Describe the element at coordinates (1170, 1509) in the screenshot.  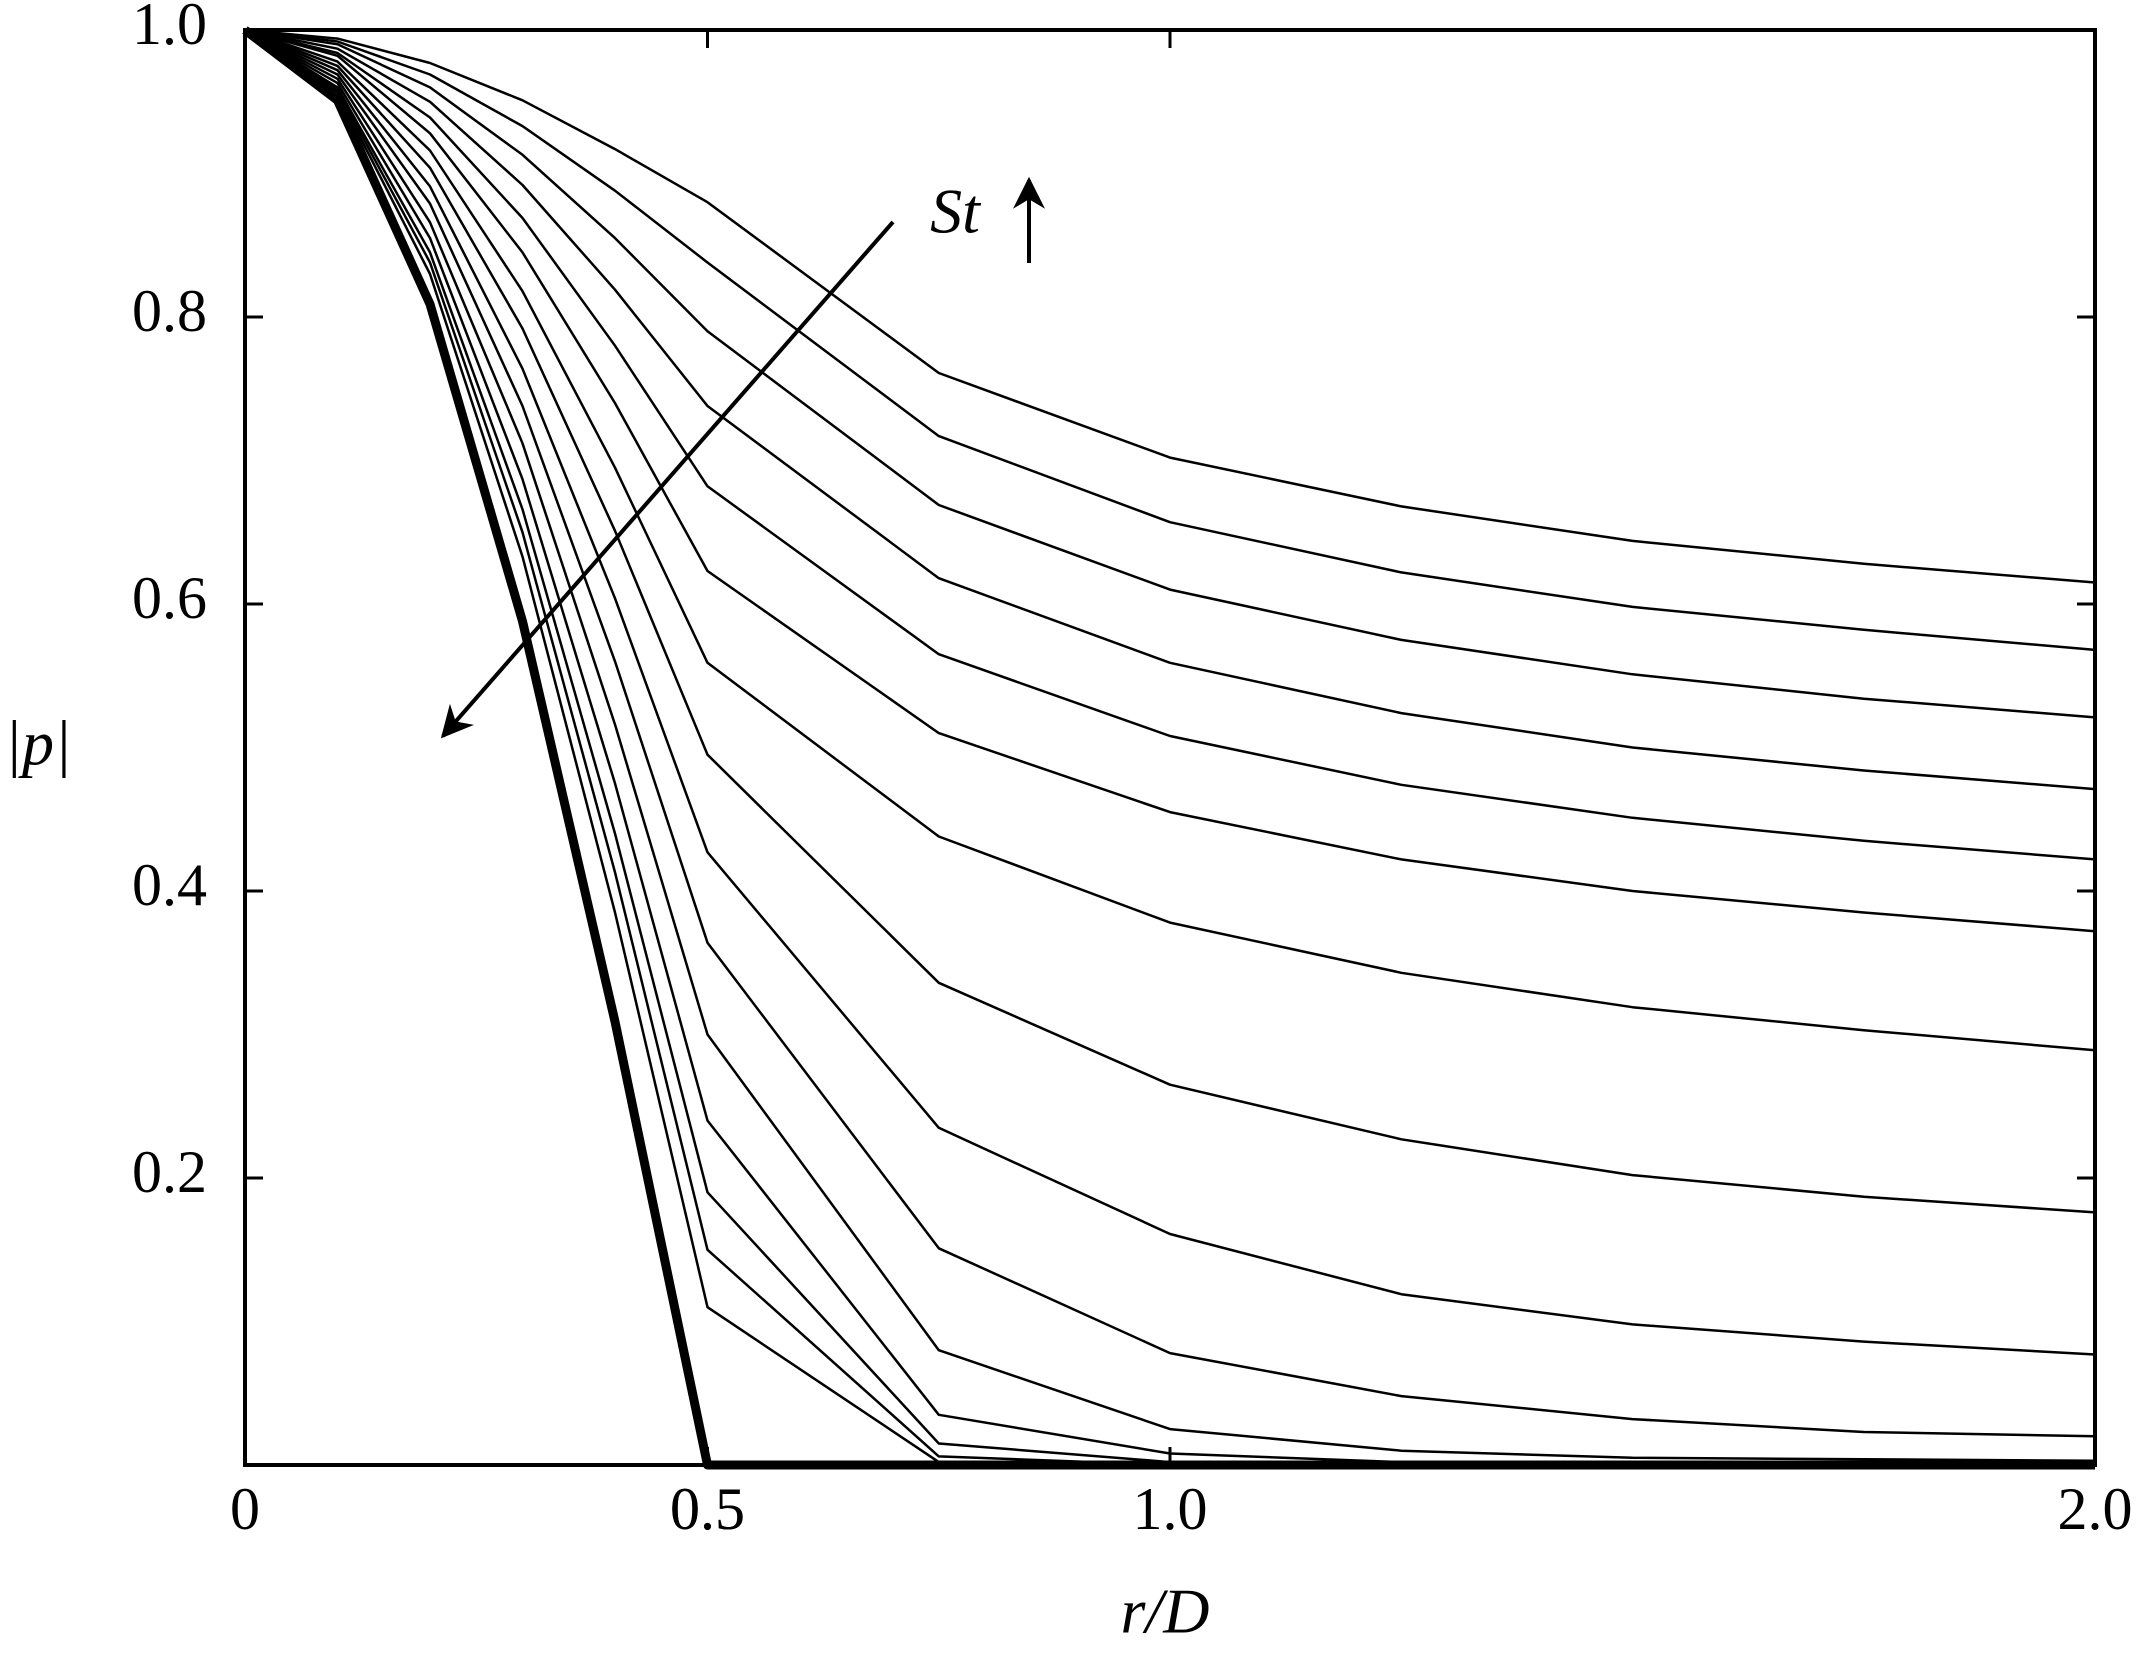
I see `x-tick-label: 1.0` at that location.